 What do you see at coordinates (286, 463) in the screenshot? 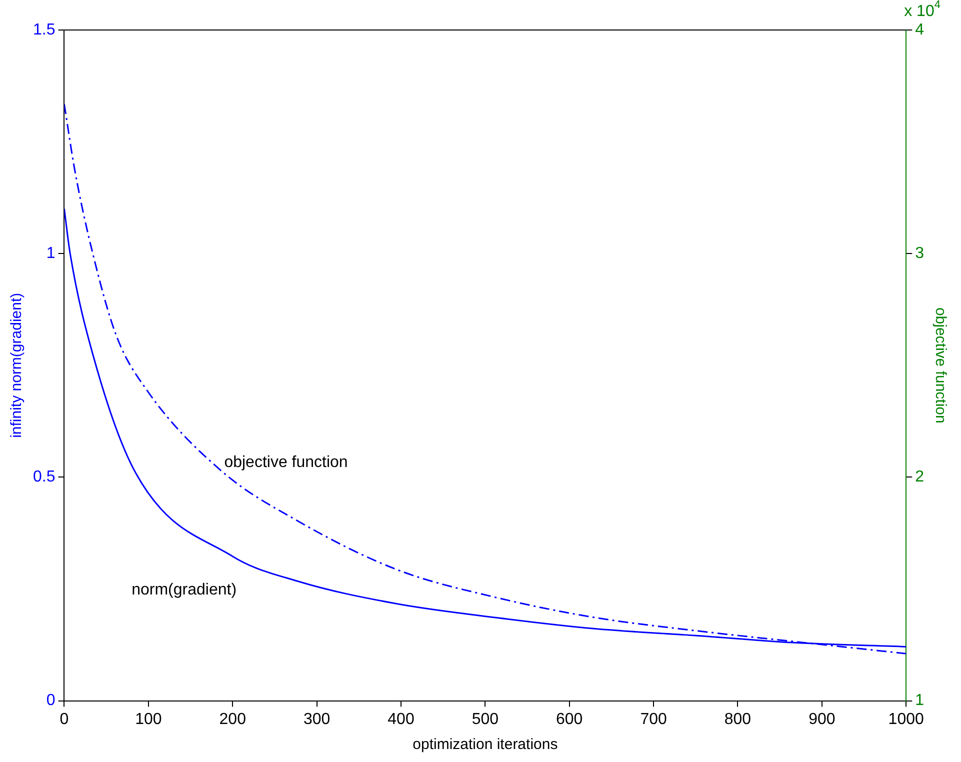
I see `series-label: objective function` at bounding box center [286, 463].